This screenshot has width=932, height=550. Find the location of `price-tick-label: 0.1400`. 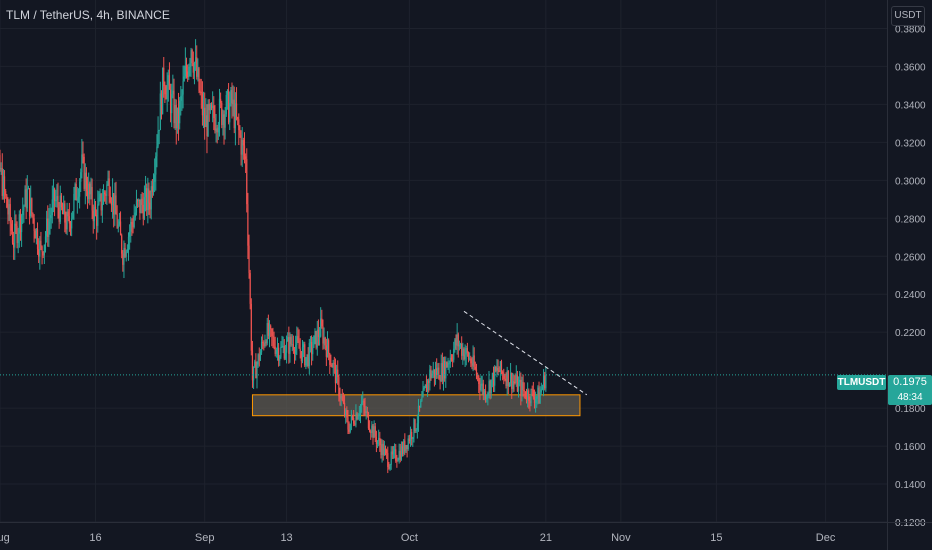

price-tick-label: 0.1400 is located at coordinates (910, 485).